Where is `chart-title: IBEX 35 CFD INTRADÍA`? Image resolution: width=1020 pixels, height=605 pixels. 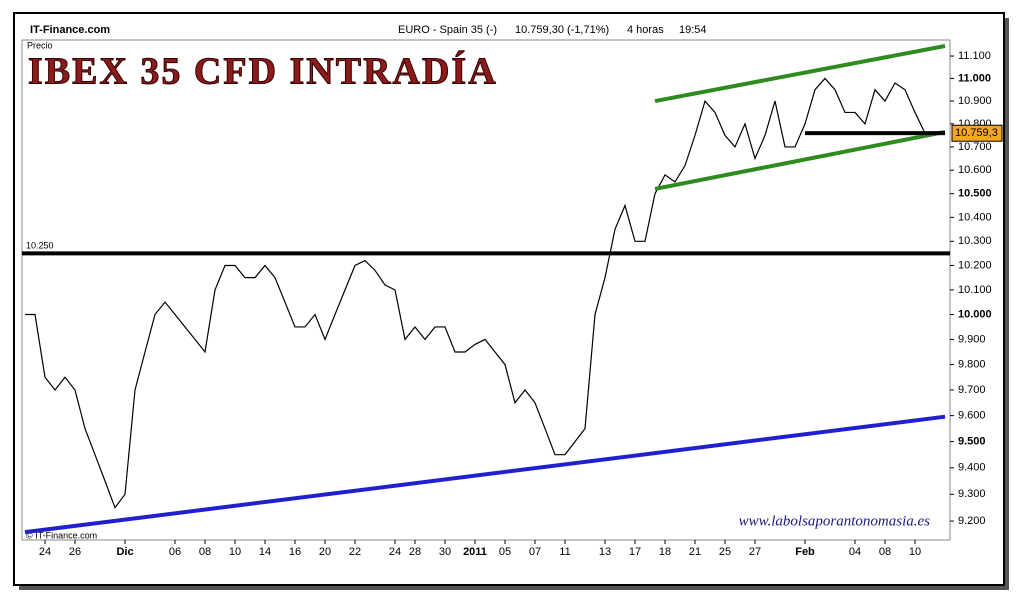 chart-title: IBEX 35 CFD INTRADÍA is located at coordinates (263, 72).